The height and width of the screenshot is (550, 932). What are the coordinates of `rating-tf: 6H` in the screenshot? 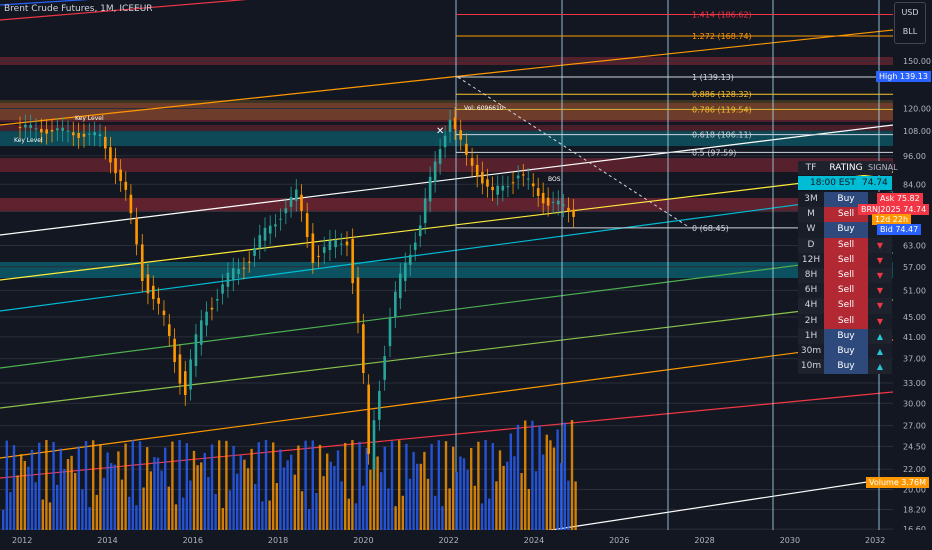 It's located at (811, 290).